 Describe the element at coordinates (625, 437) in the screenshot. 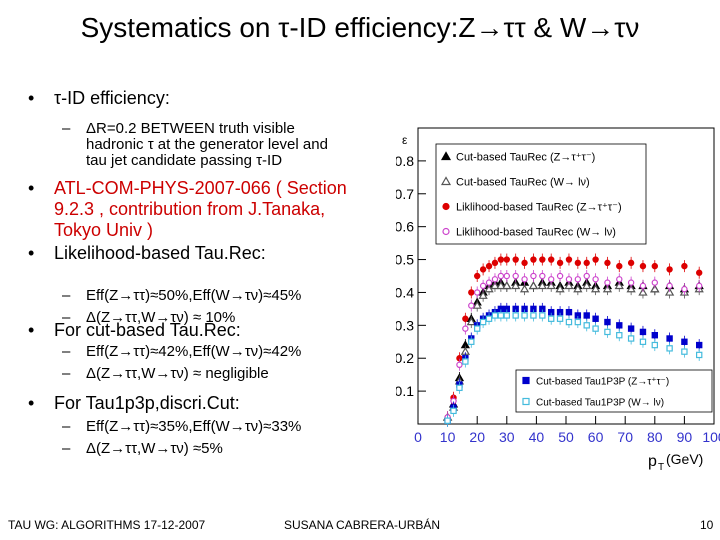

I see `x-tick-label: 70` at that location.